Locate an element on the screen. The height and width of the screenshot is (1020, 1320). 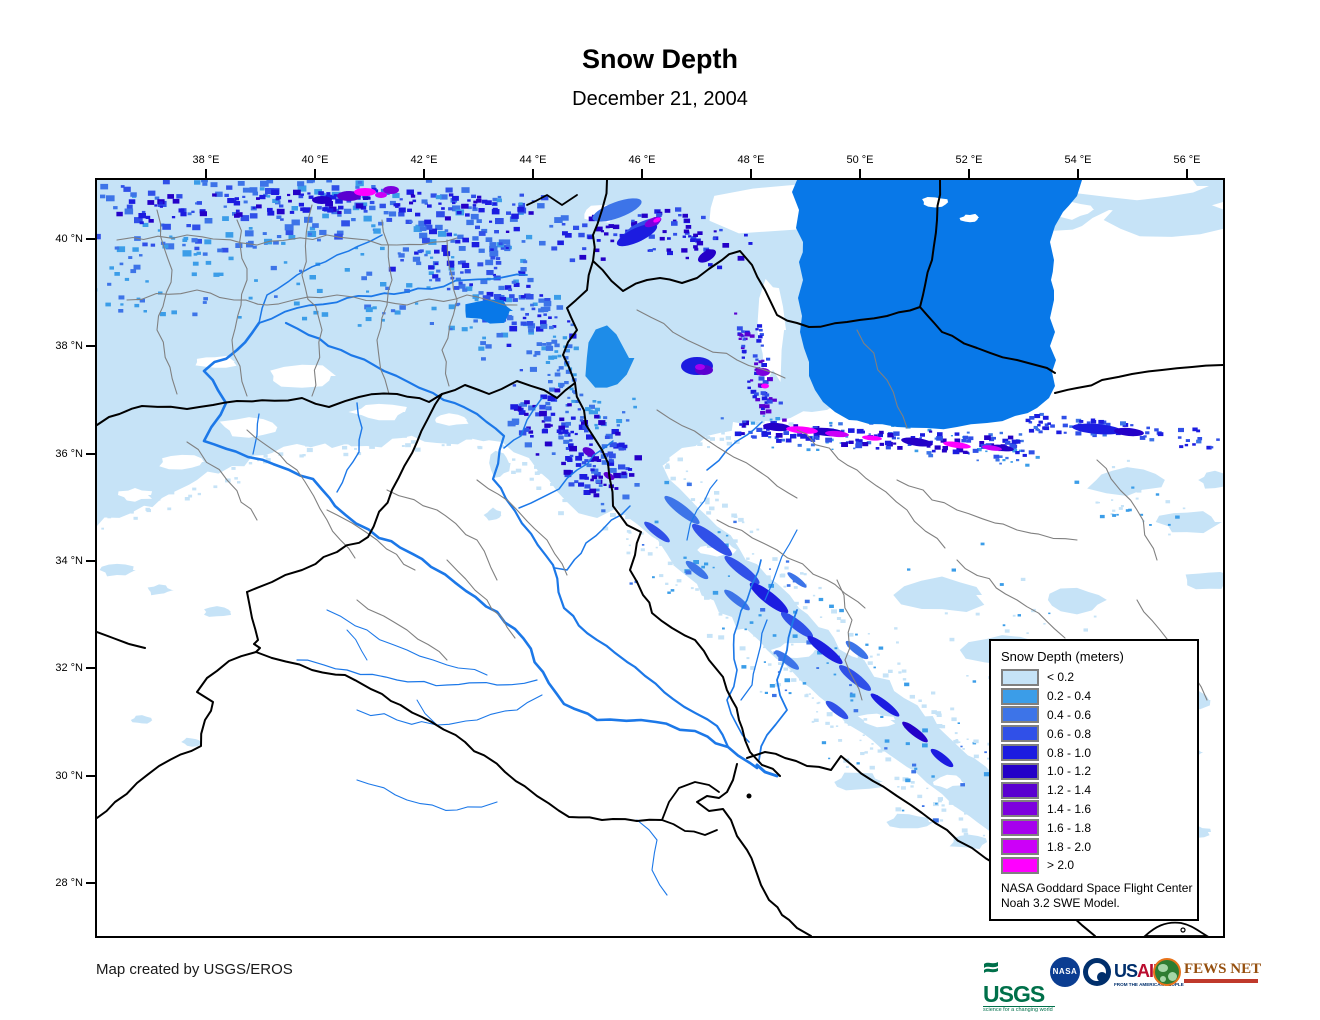
legend-row: > 2.0 is located at coordinates (1094, 865).